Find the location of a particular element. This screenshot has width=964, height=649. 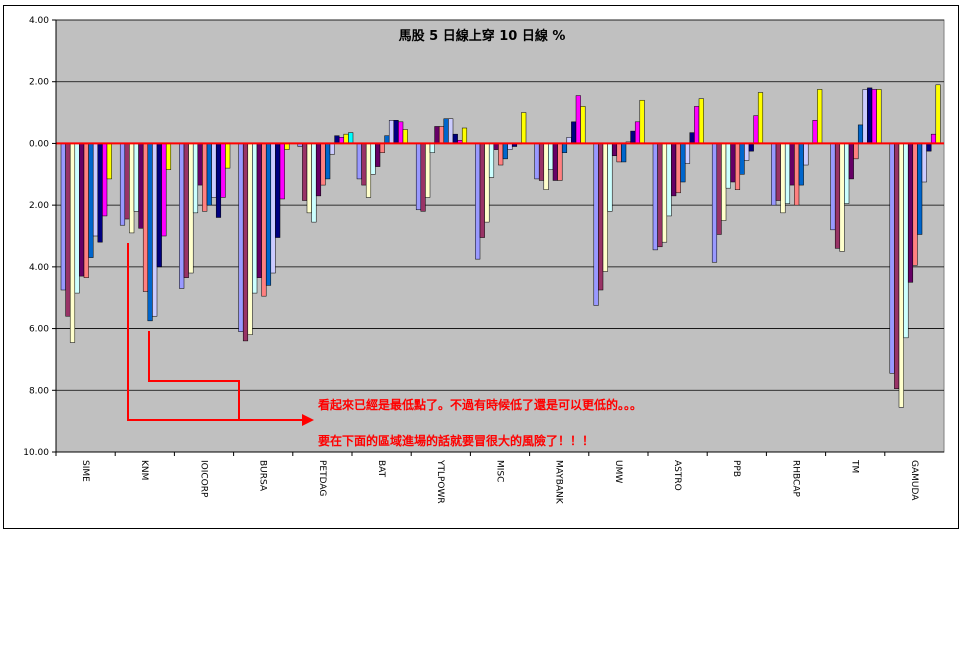

x-tick-label: ASTRO is located at coordinates (677, 475).